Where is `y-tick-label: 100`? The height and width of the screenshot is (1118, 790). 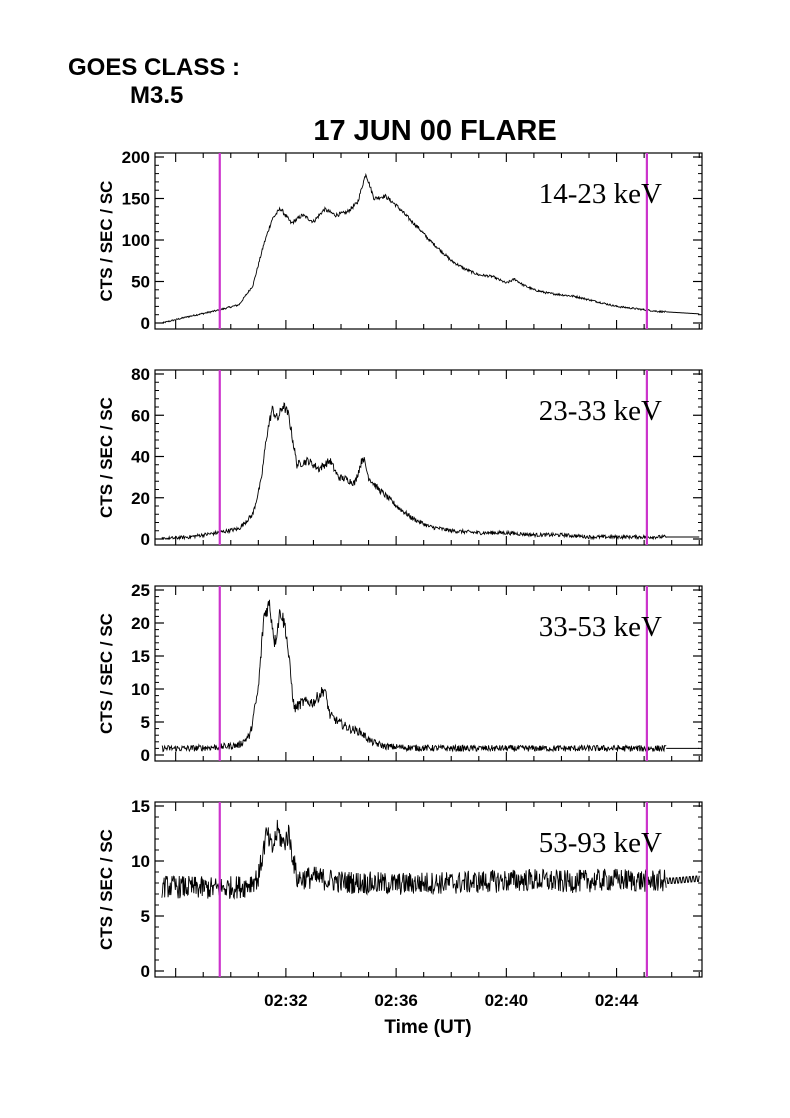
y-tick-label: 100 is located at coordinates (136, 240).